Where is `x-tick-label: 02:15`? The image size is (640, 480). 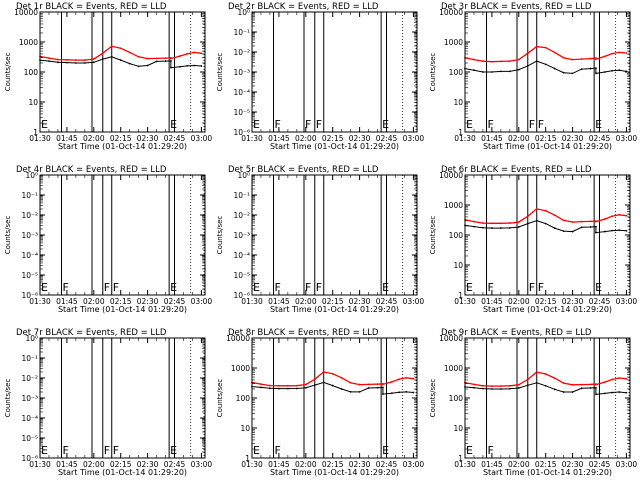
x-tick-label: 02:15 is located at coordinates (546, 138).